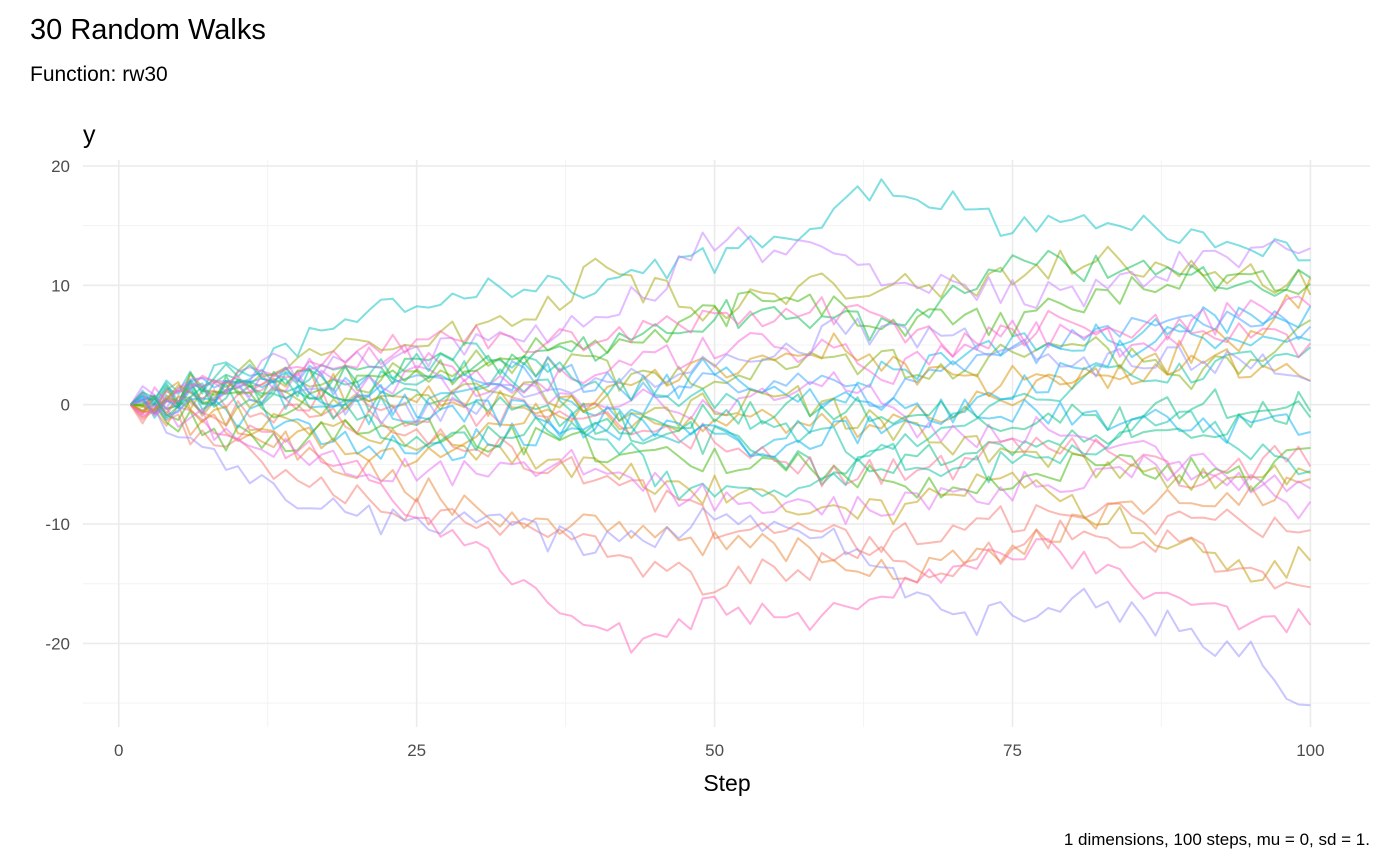 The width and height of the screenshot is (1400, 866). Describe the element at coordinates (60, 285) in the screenshot. I see `y-tick-label: 10` at that location.